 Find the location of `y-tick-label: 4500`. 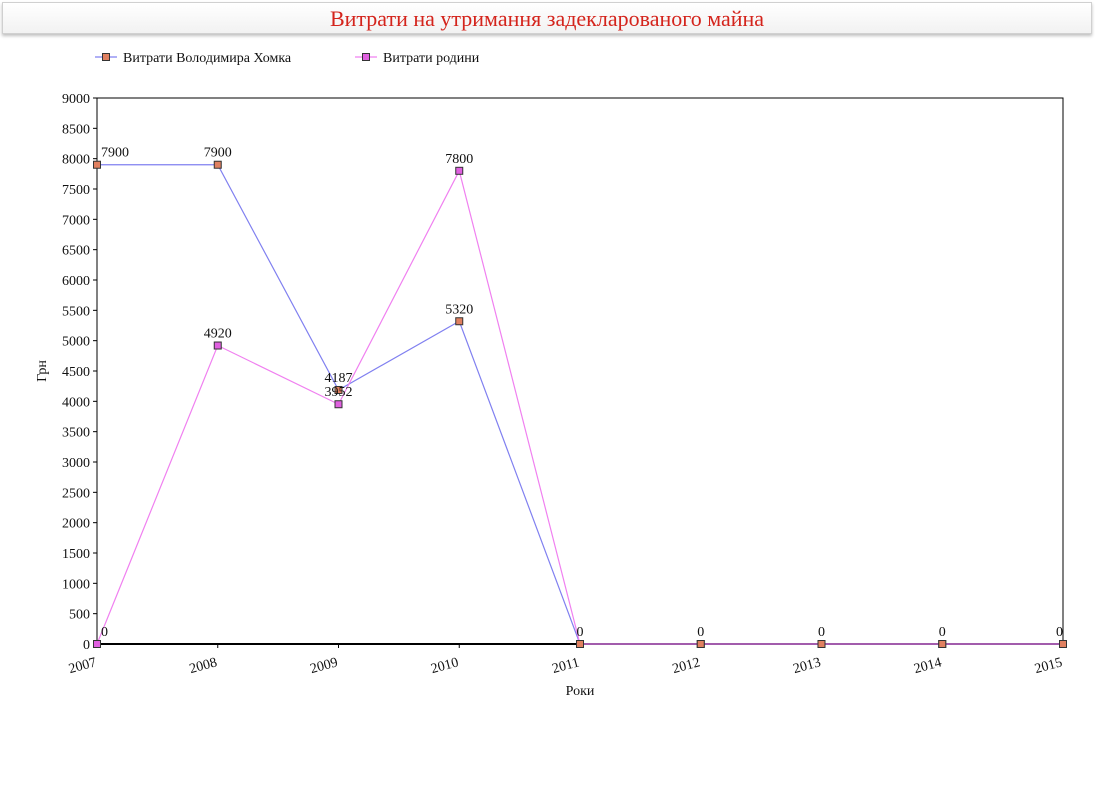

y-tick-label: 4500 is located at coordinates (76, 372).